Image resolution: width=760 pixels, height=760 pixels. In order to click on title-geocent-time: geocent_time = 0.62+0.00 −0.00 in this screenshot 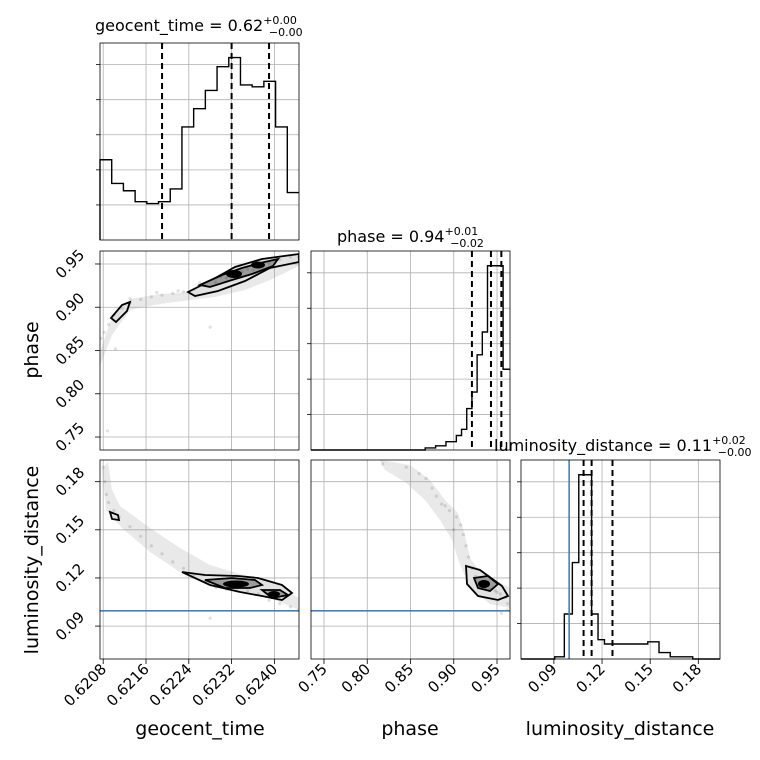, I will do `click(199, 26)`.